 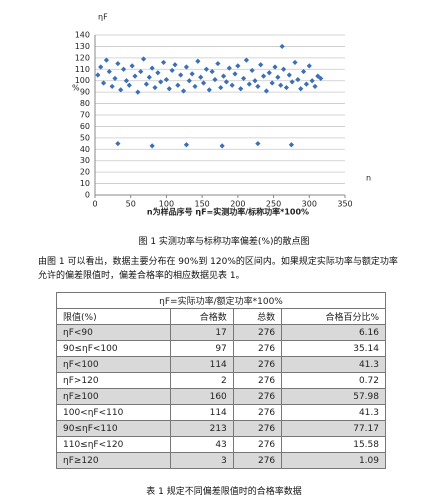 What do you see at coordinates (333, 332) in the screenshot?
I see `table-cell: 6.16` at bounding box center [333, 332].